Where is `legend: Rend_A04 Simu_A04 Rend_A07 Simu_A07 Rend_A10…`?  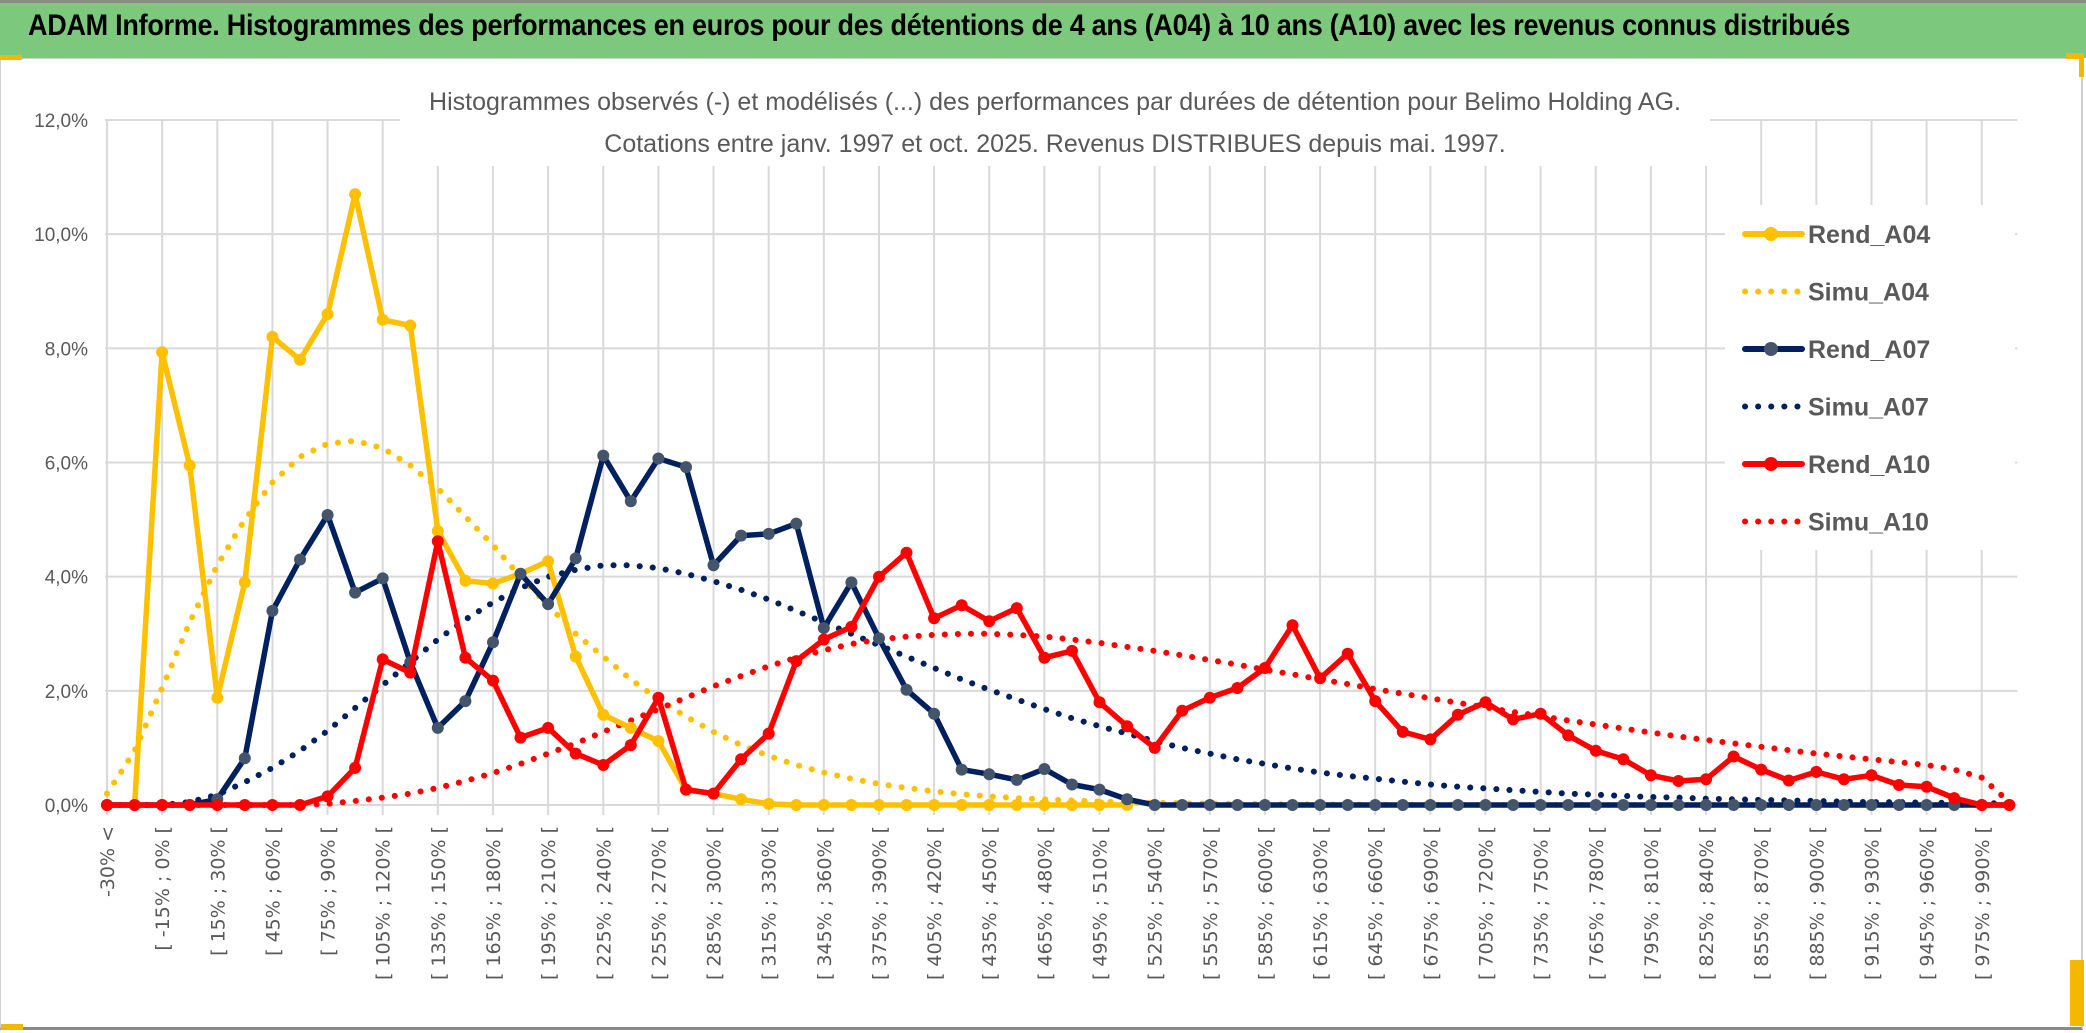
legend: Rend_A04 Simu_A04 Rend_A07 Simu_A07 Rend_A10… is located at coordinates (1870, 377).